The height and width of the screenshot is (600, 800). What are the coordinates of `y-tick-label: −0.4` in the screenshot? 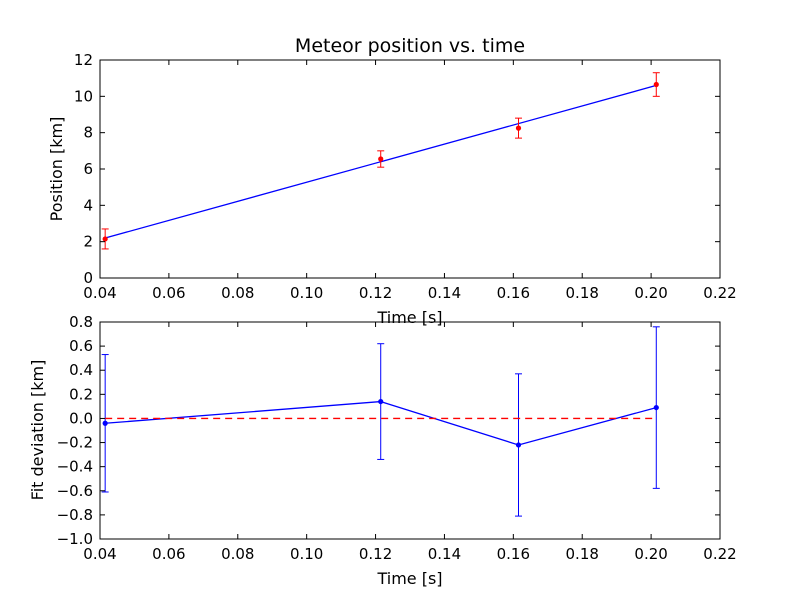 It's located at (75, 467).